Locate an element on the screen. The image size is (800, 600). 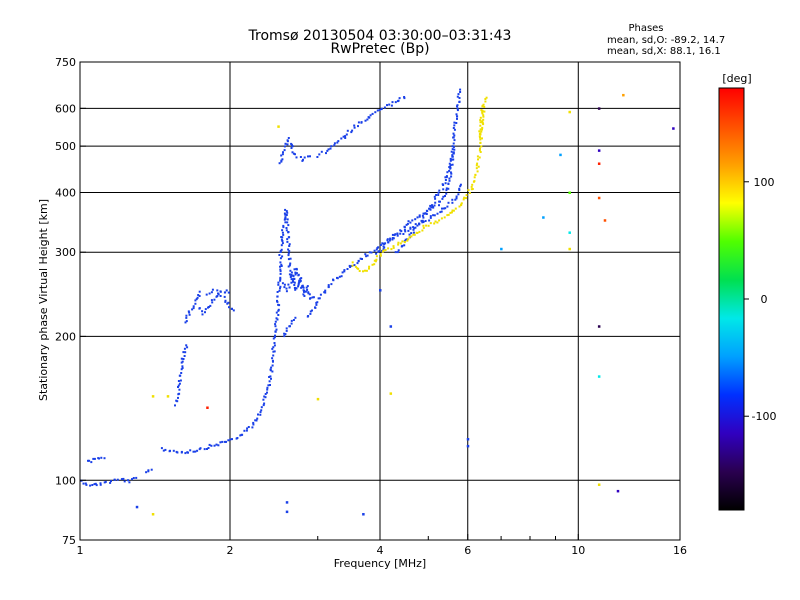
y-tick-label: 75 is located at coordinates (69, 540).